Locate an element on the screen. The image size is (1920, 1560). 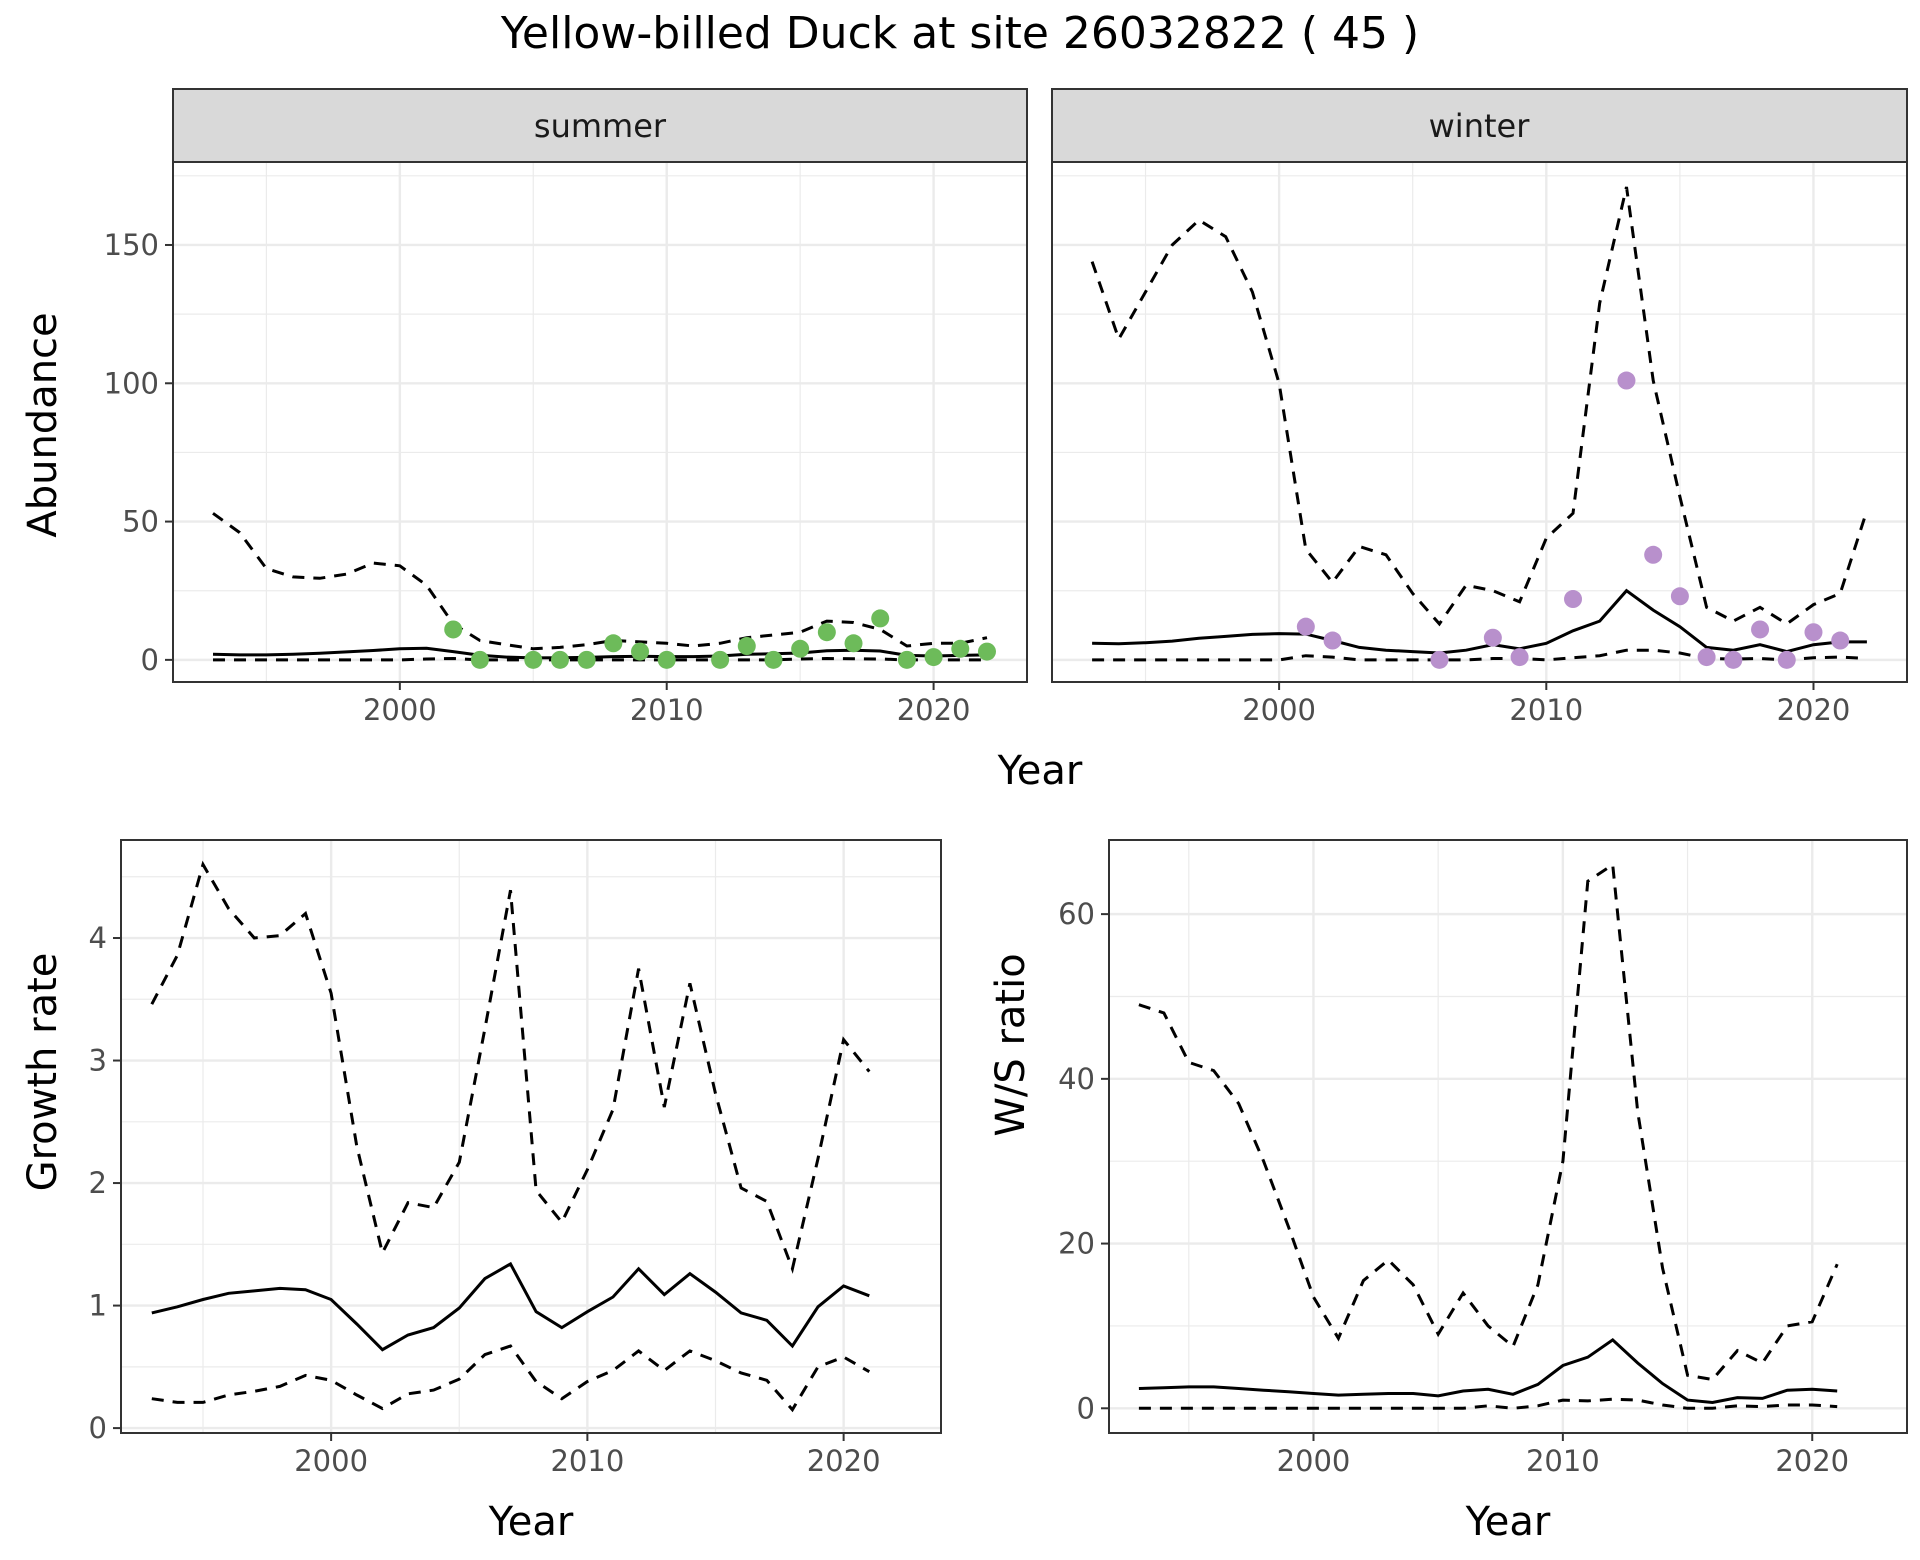
ratio-y-axis-title: W/S ratio is located at coordinates (1011, 1044).